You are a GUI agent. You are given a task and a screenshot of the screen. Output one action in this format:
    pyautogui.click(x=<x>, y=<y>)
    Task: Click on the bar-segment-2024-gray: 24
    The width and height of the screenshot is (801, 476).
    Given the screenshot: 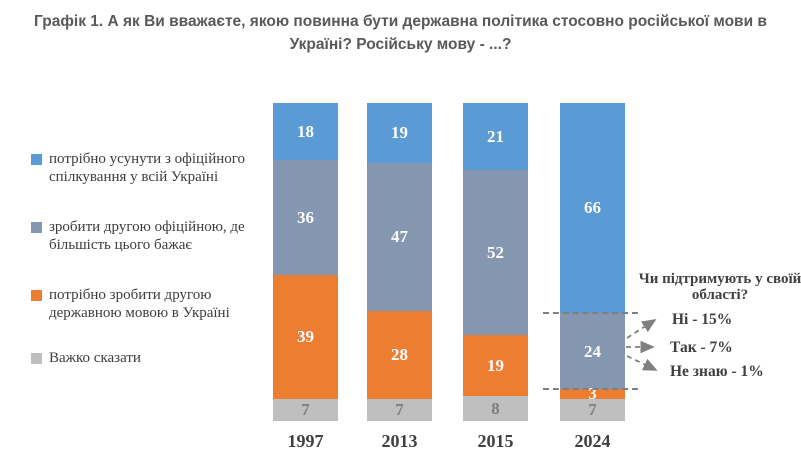 What is the action you would take?
    pyautogui.click(x=592, y=351)
    